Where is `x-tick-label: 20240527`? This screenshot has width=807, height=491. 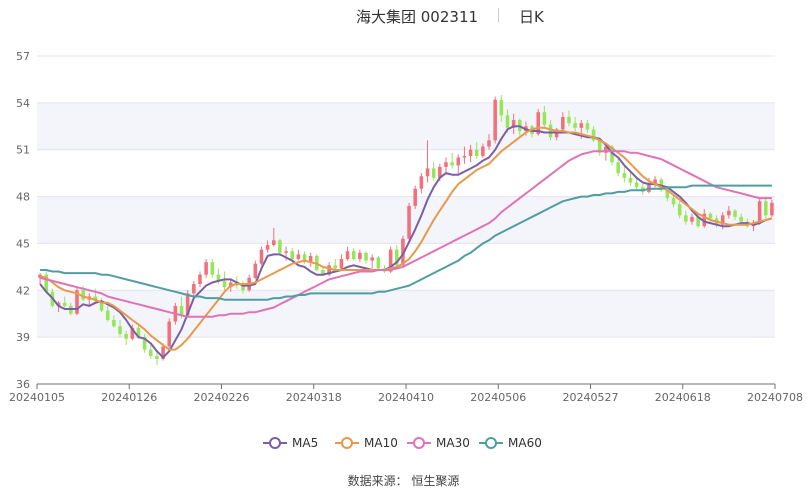 x-tick-label: 20240527 is located at coordinates (591, 397).